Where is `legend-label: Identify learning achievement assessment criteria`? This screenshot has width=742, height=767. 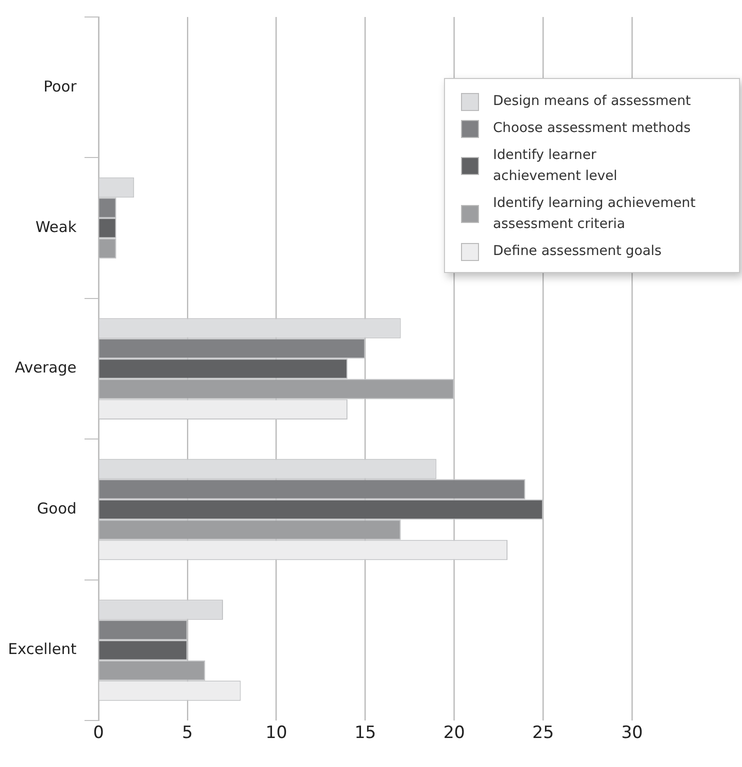
legend-label: Identify learning achievement assessment criteria is located at coordinates (594, 214).